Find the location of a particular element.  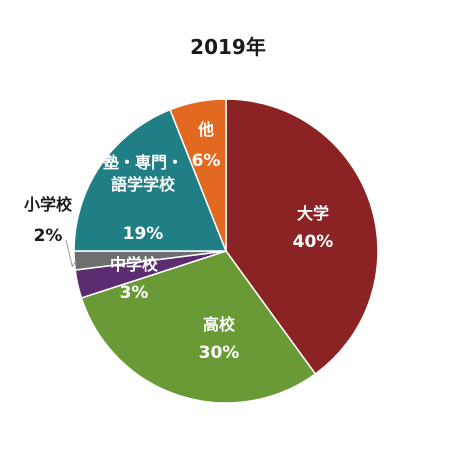

slice-name-label: 大学 is located at coordinates (313, 213).